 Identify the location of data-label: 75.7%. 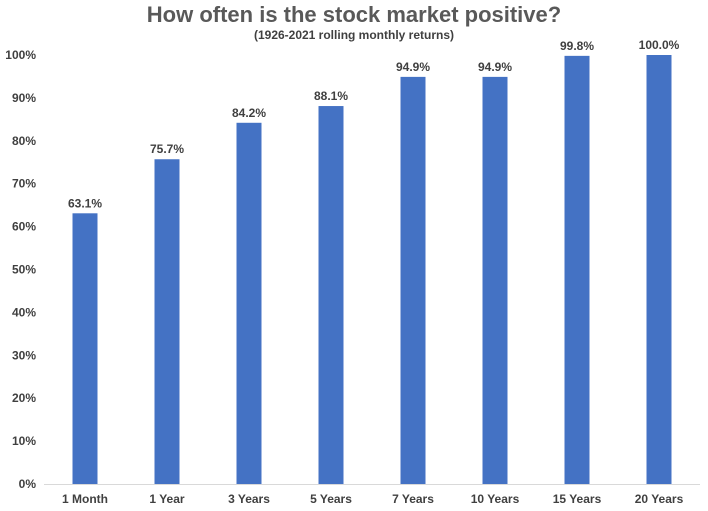
(167, 149).